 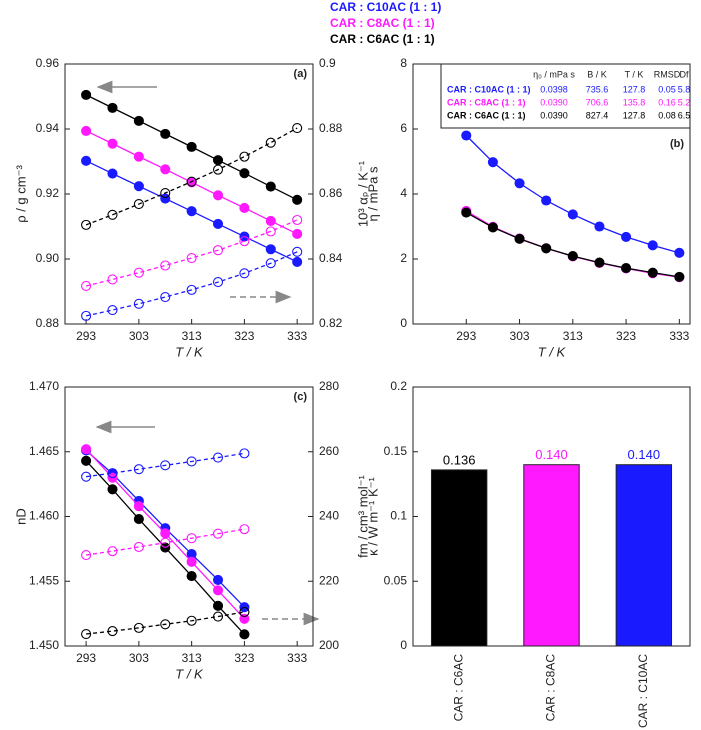 I want to click on y2-tick-label: 0.9, so click(x=327, y=63).